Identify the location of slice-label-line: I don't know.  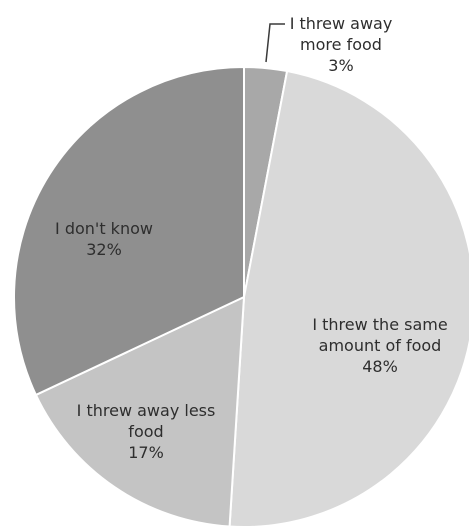
(104, 228).